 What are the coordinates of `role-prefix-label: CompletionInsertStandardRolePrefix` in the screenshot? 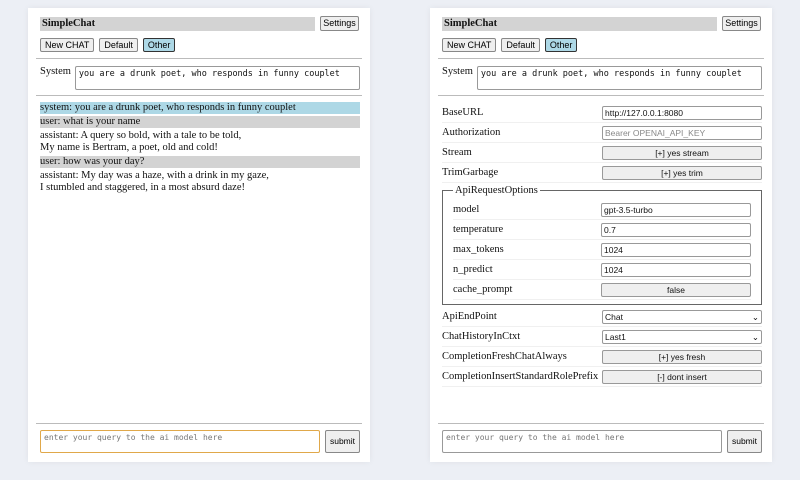 It's located at (520, 376).